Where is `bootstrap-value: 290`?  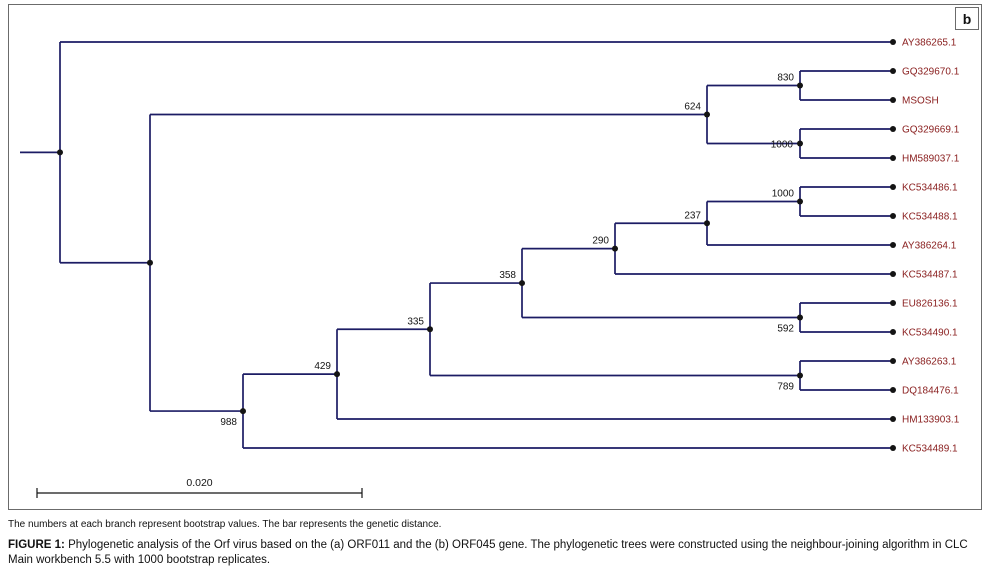 bootstrap-value: 290 is located at coordinates (600, 241).